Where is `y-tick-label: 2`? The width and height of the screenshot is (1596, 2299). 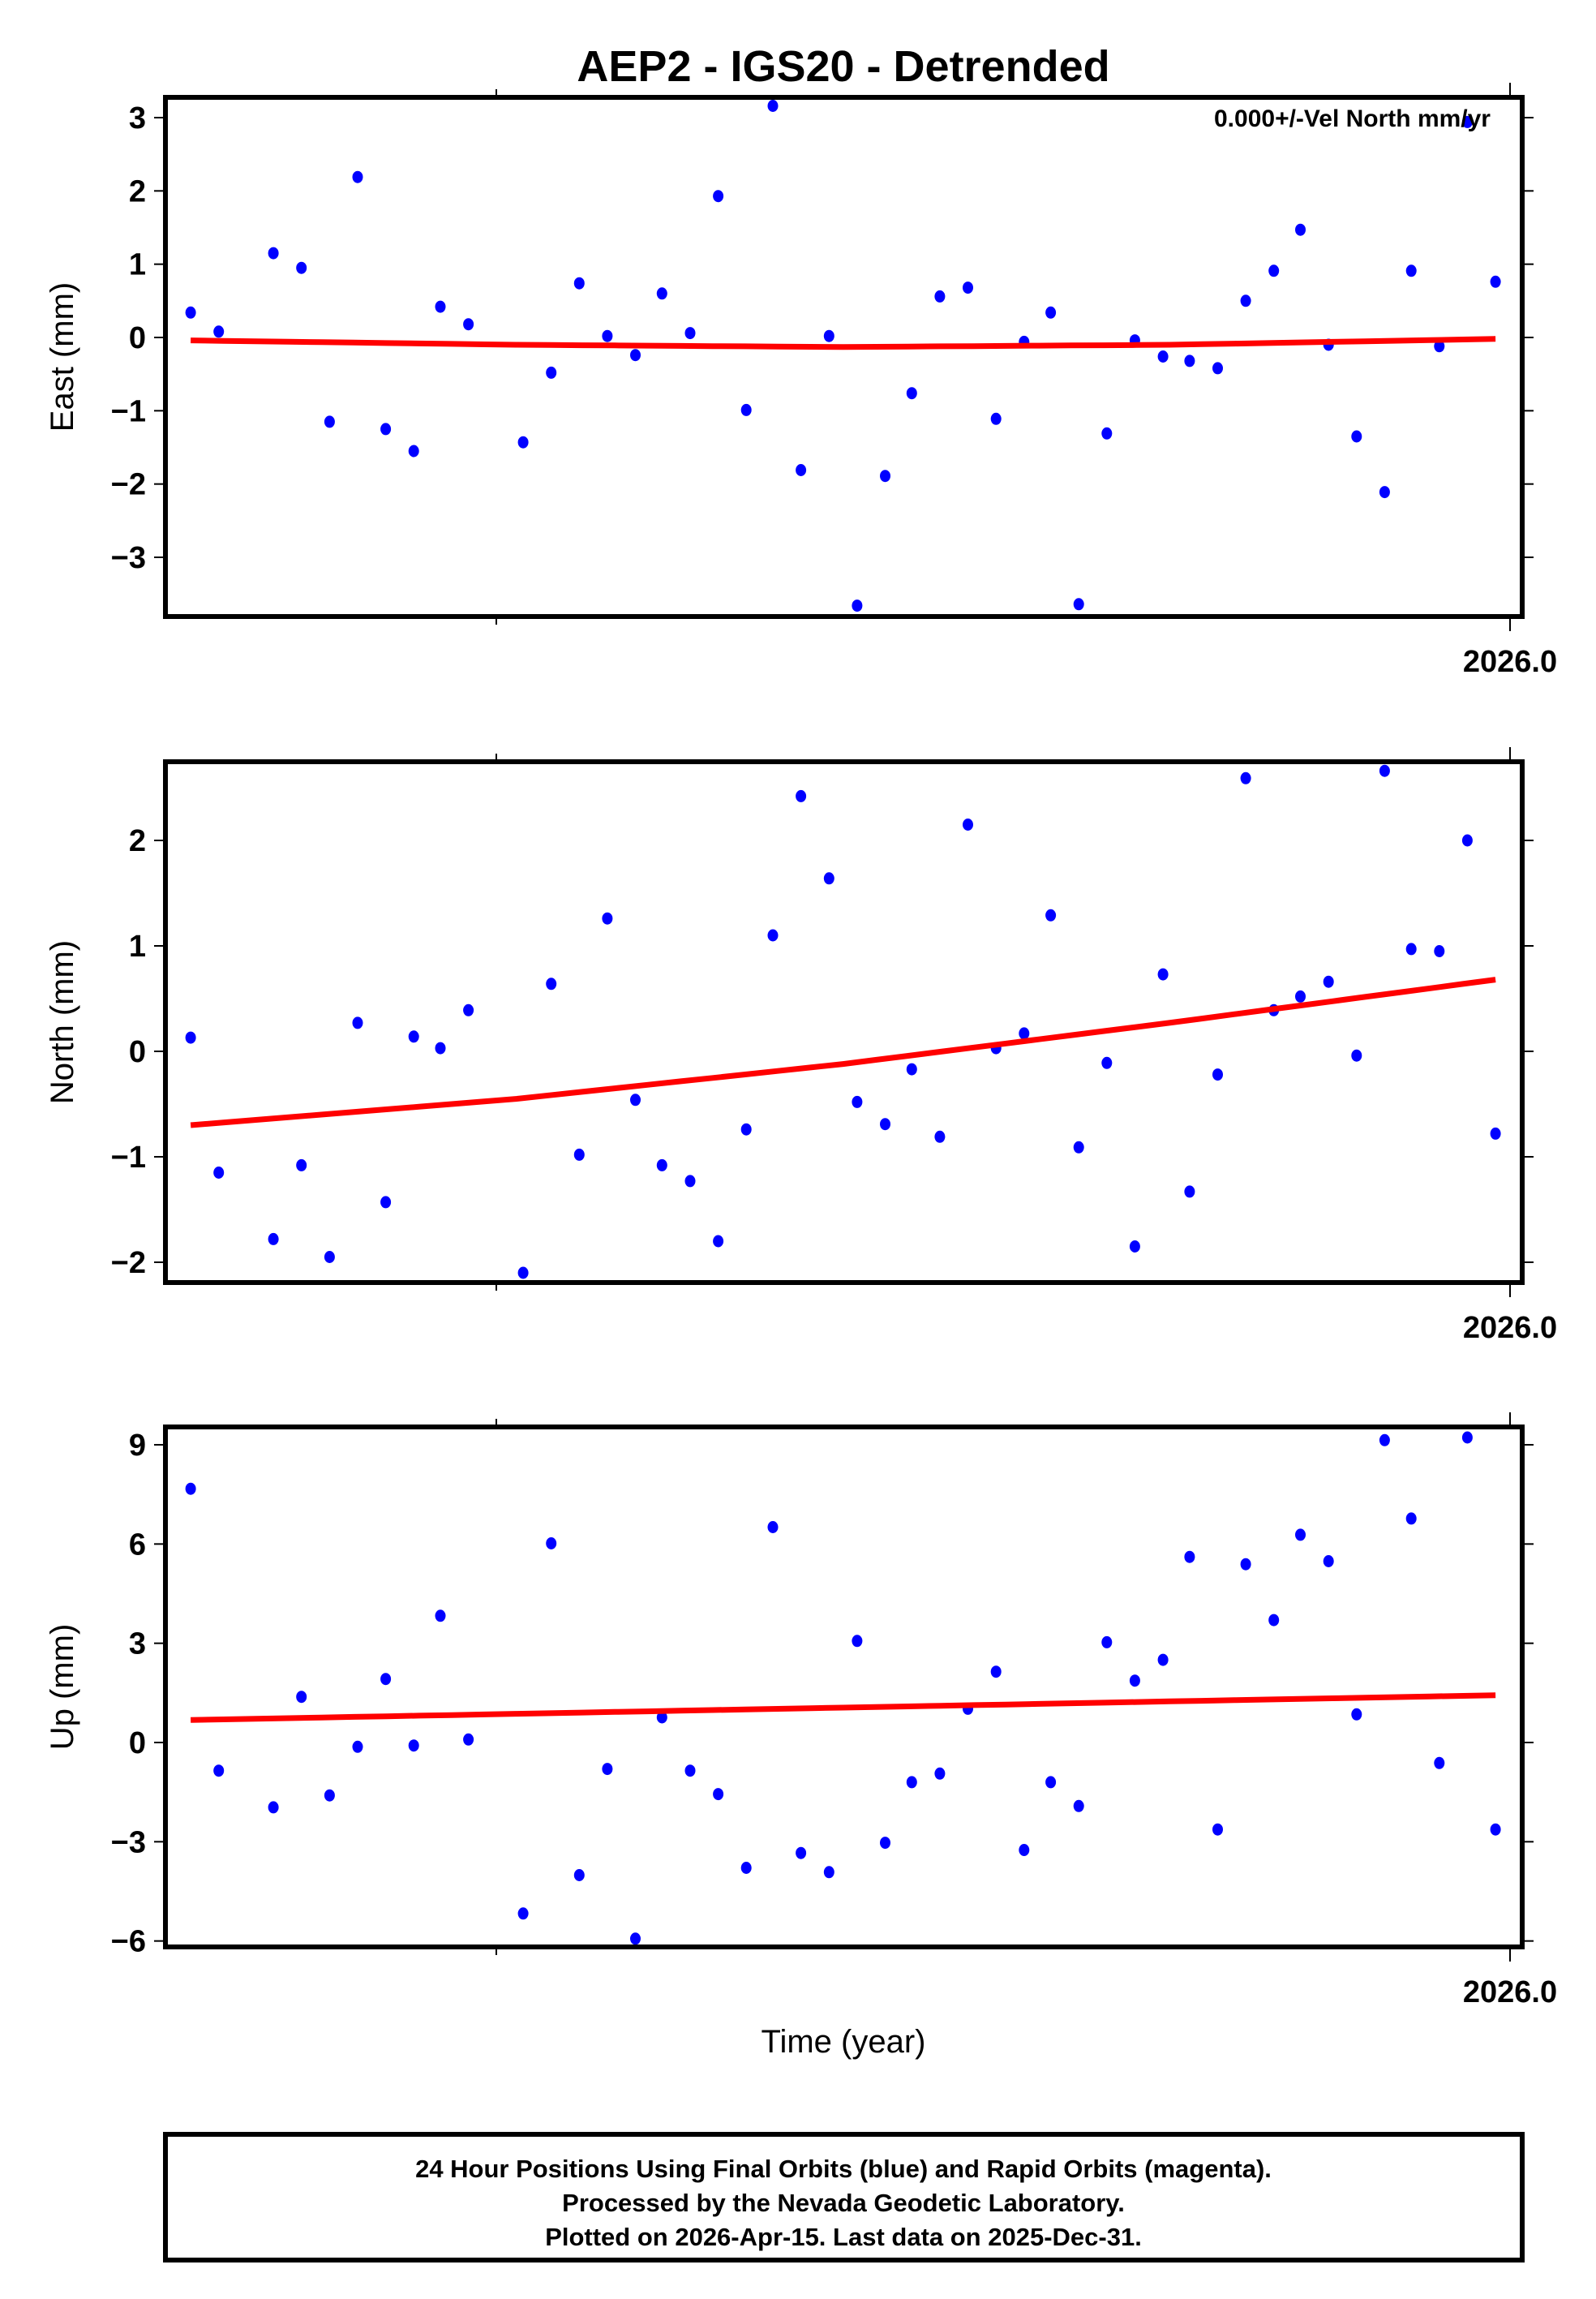
y-tick-label: 2 is located at coordinates (137, 191).